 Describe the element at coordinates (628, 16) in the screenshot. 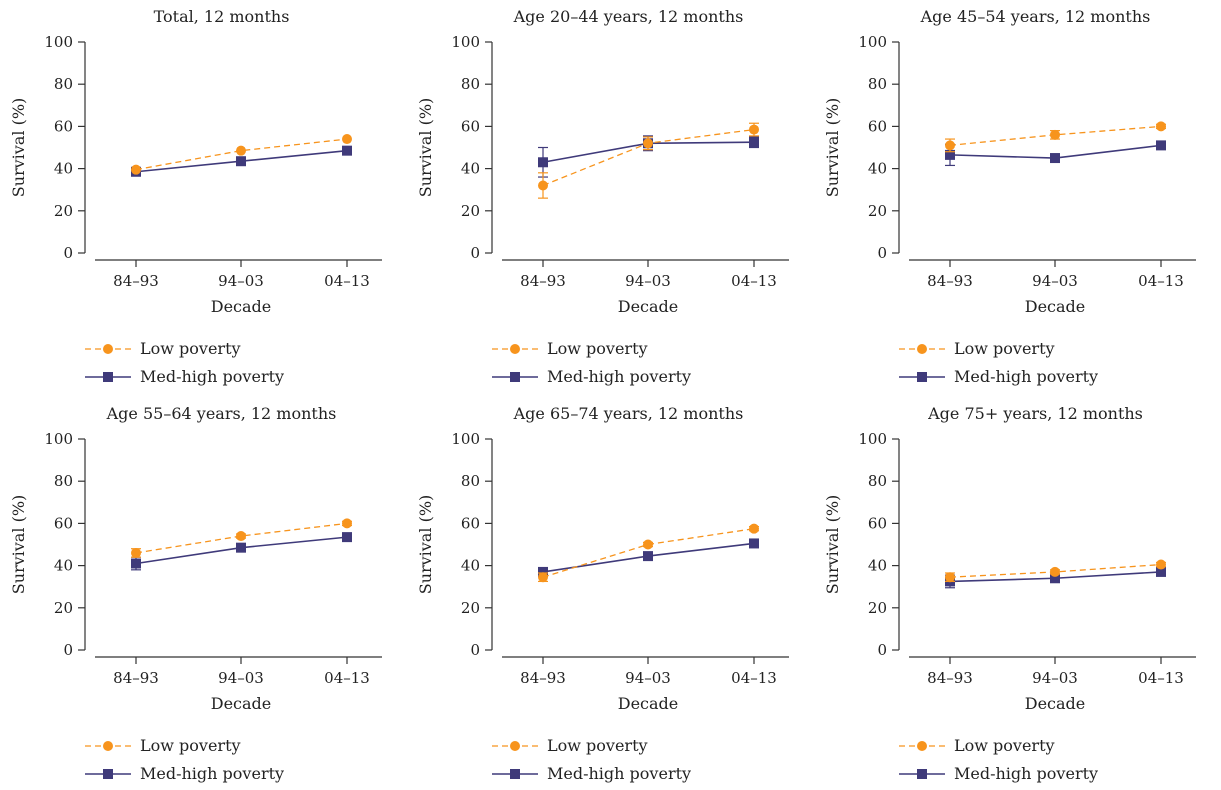

I see `chart-title: Age 20–44 years, 12 months` at that location.